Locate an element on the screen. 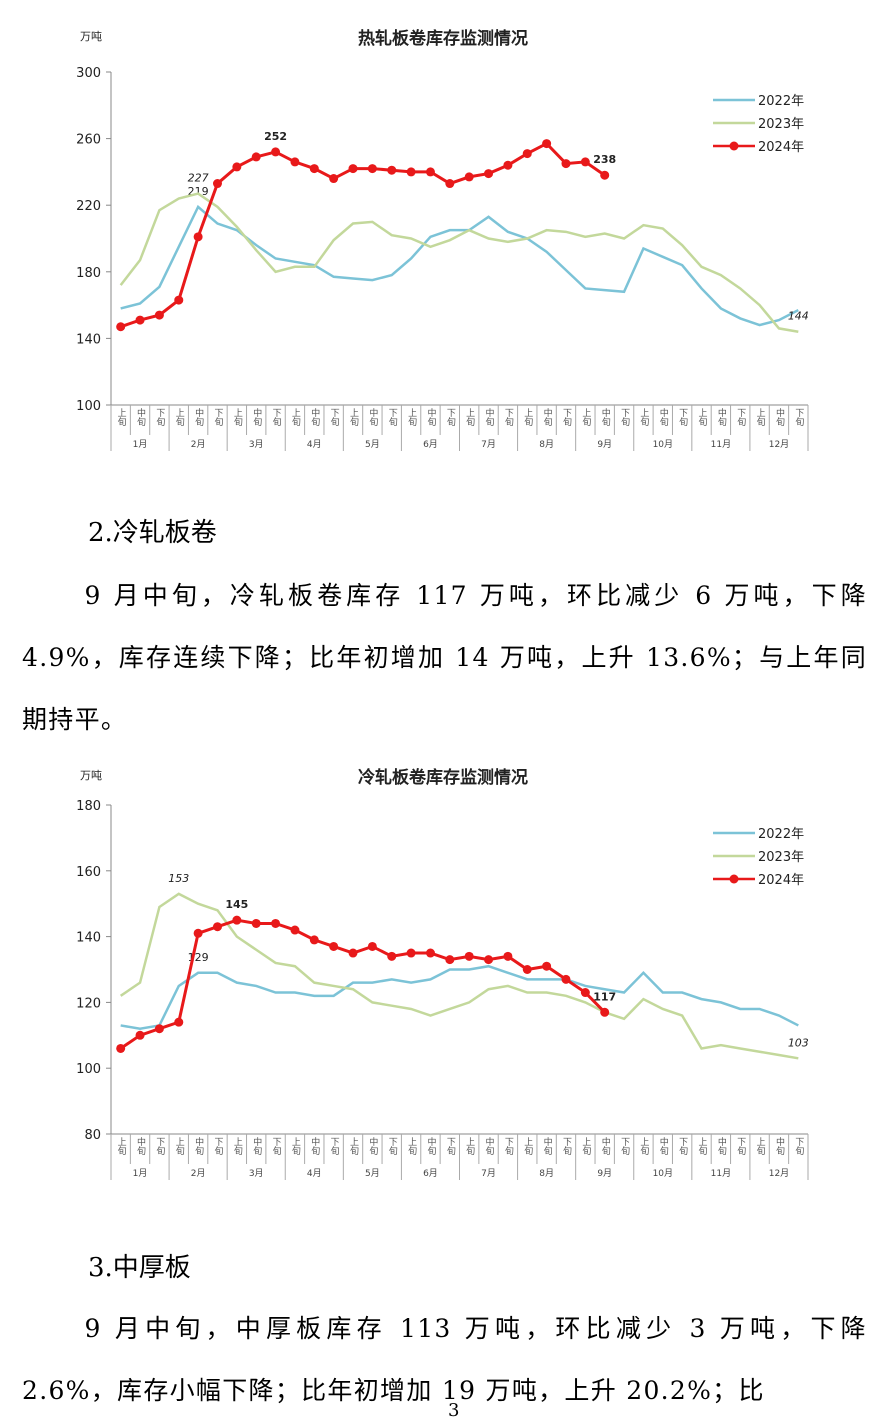 Image resolution: width=887 pixels, height=1422 pixels. y-tick-label: 100 is located at coordinates (88, 1069).